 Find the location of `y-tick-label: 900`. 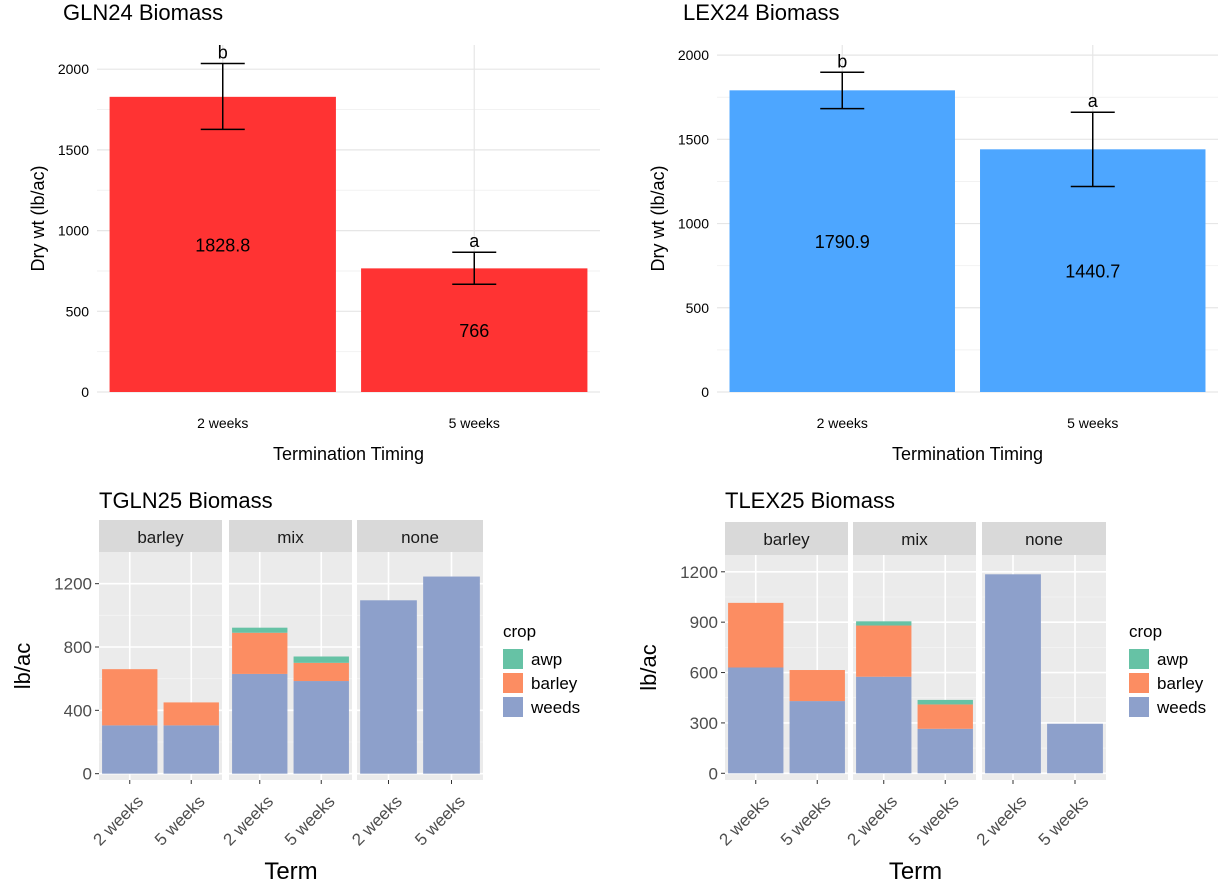

y-tick-label: 900 is located at coordinates (704, 622).